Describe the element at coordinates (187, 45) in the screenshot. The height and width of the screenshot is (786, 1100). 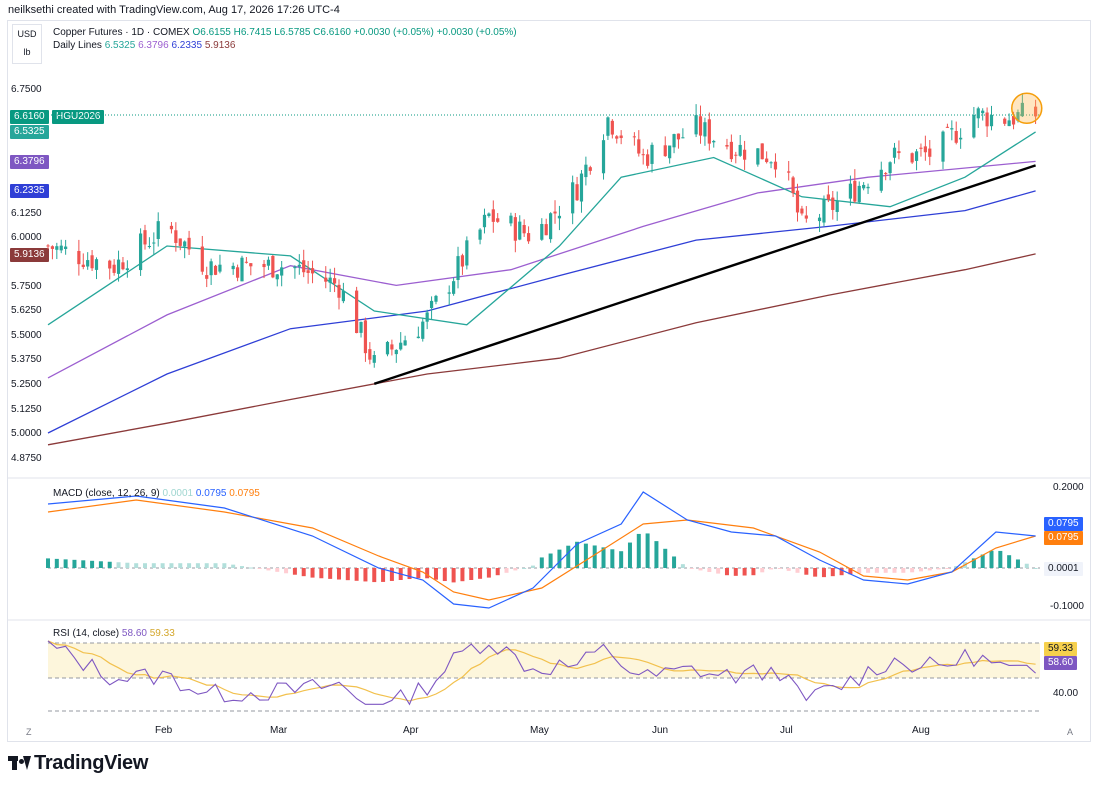
I see `ma100-value: 6.2335` at that location.